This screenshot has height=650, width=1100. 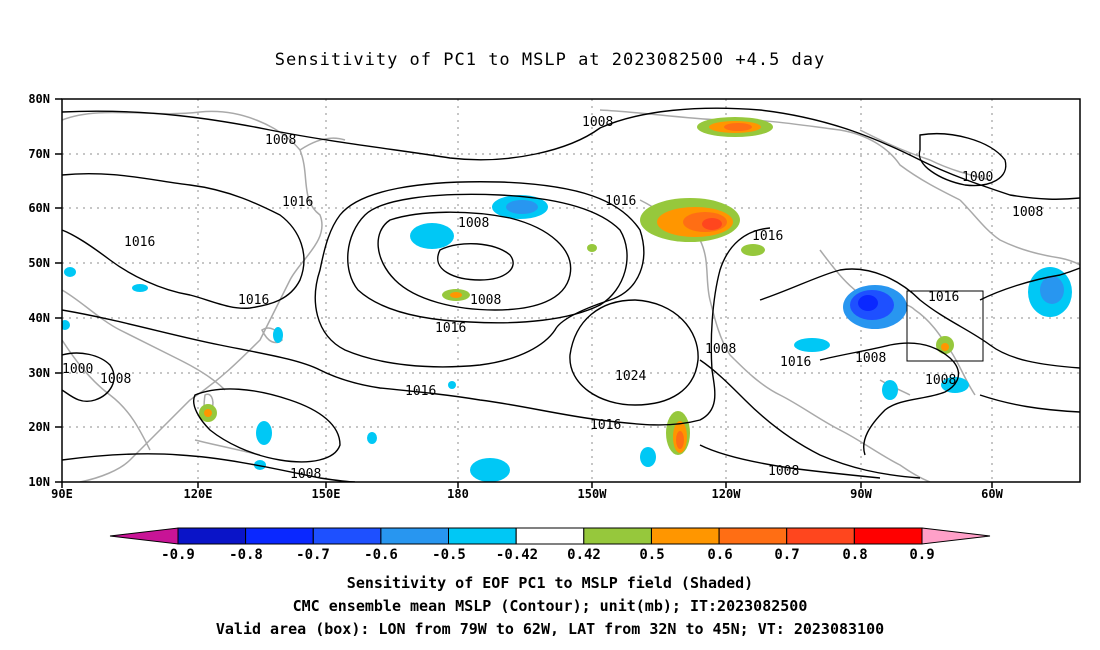 I want to click on colorbar-label: 0.6, so click(x=719, y=555).